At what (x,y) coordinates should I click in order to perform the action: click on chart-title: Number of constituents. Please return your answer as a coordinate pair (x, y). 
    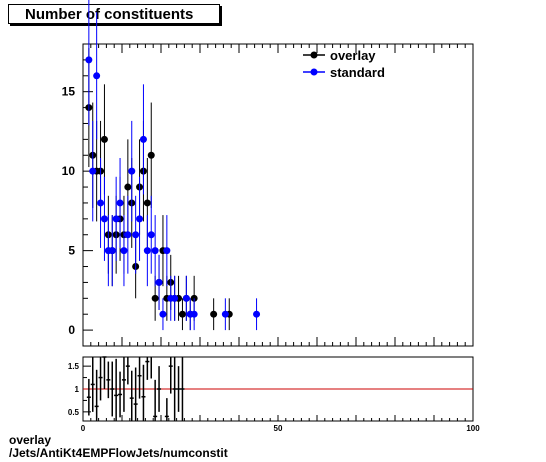
    Looking at the image, I should click on (114, 14).